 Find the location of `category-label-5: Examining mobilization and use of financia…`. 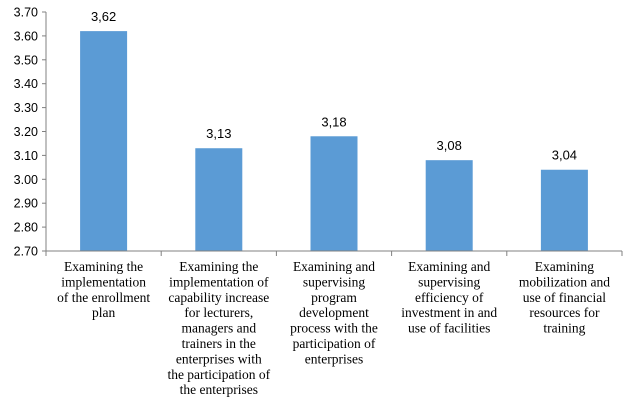

category-label-5: Examining mobilization and use of financia… is located at coordinates (564, 297).